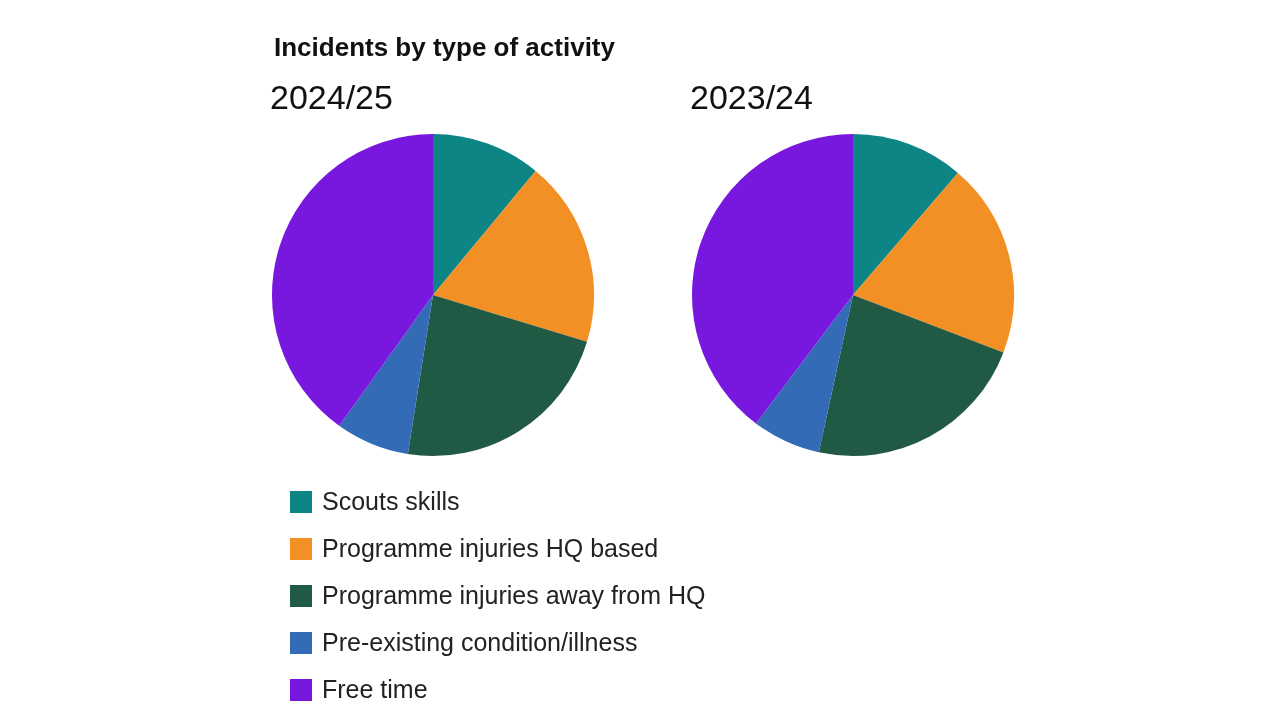  Describe the element at coordinates (490, 548) in the screenshot. I see `legend-label: Programme injuries HQ based` at that location.